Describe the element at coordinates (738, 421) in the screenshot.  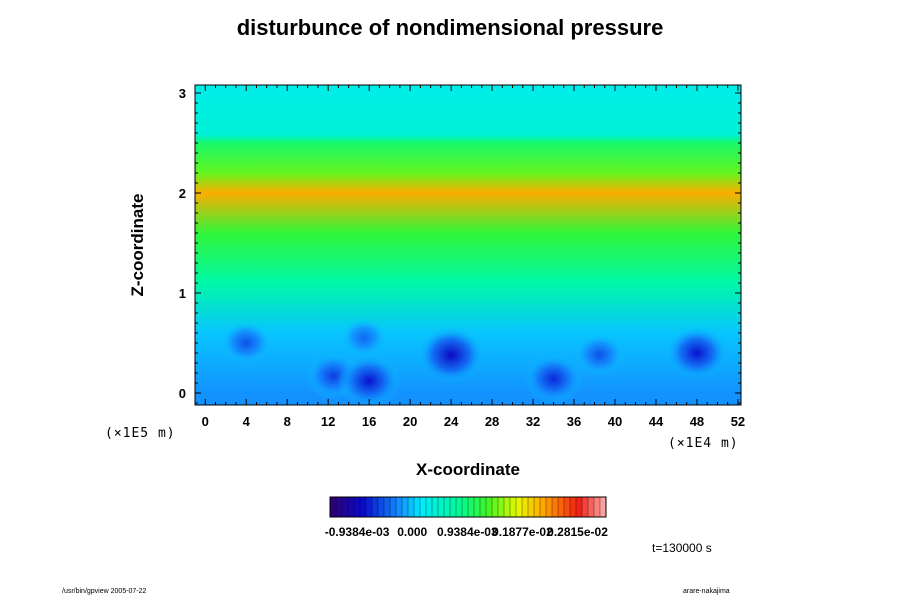
I see `x-tick-label: 52` at that location.